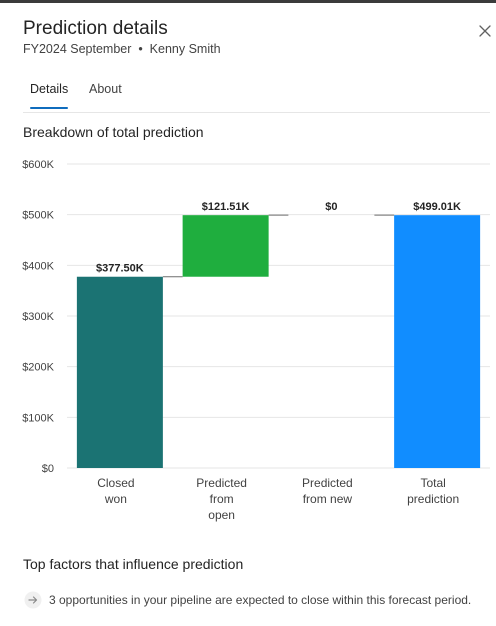 This screenshot has width=496, height=626. I want to click on tab-details: Details, so click(49, 89).